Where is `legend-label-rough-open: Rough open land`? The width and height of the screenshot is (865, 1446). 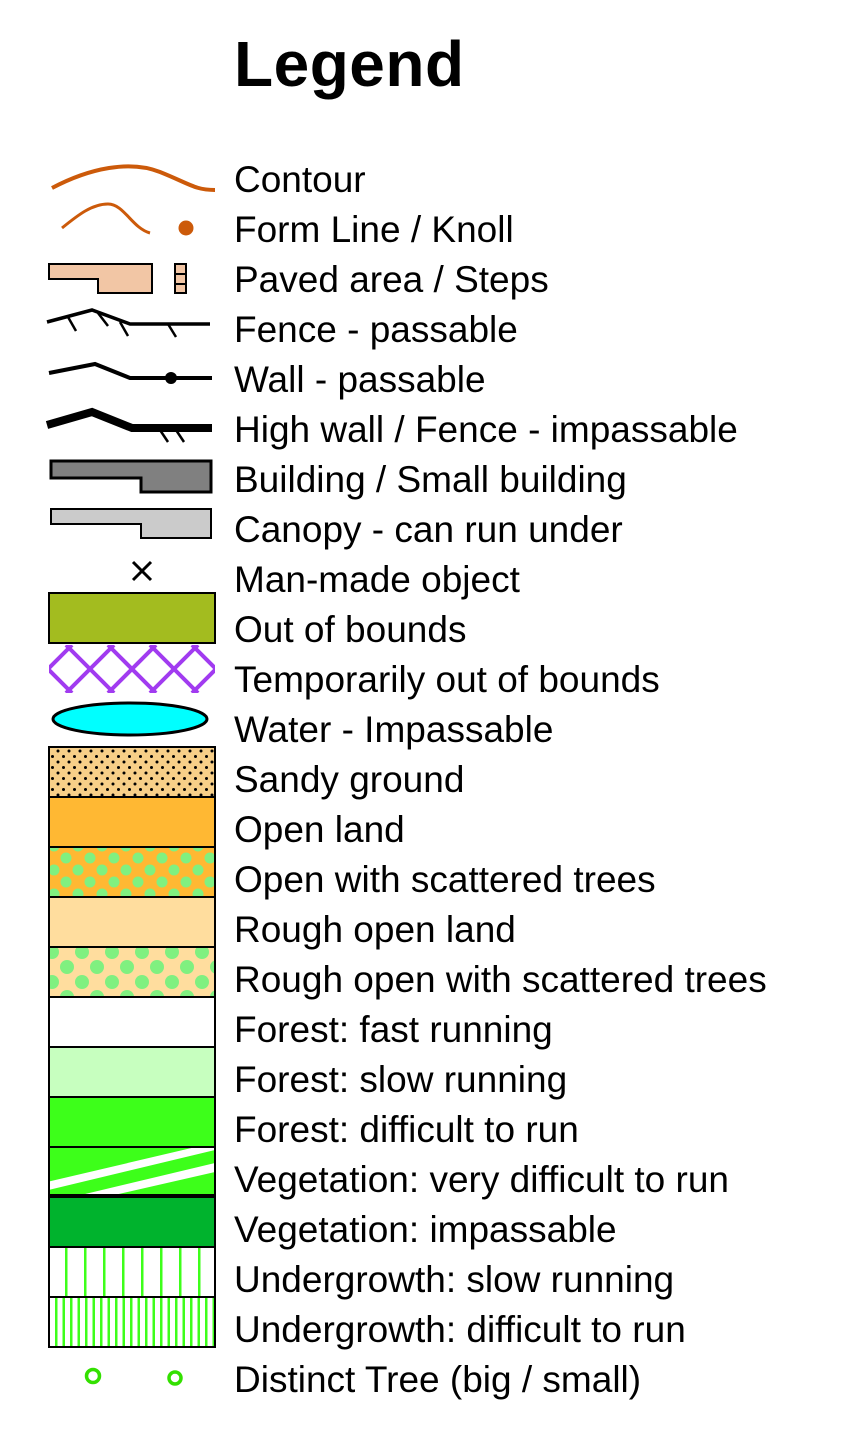 legend-label-rough-open: Rough open land is located at coordinates (375, 929).